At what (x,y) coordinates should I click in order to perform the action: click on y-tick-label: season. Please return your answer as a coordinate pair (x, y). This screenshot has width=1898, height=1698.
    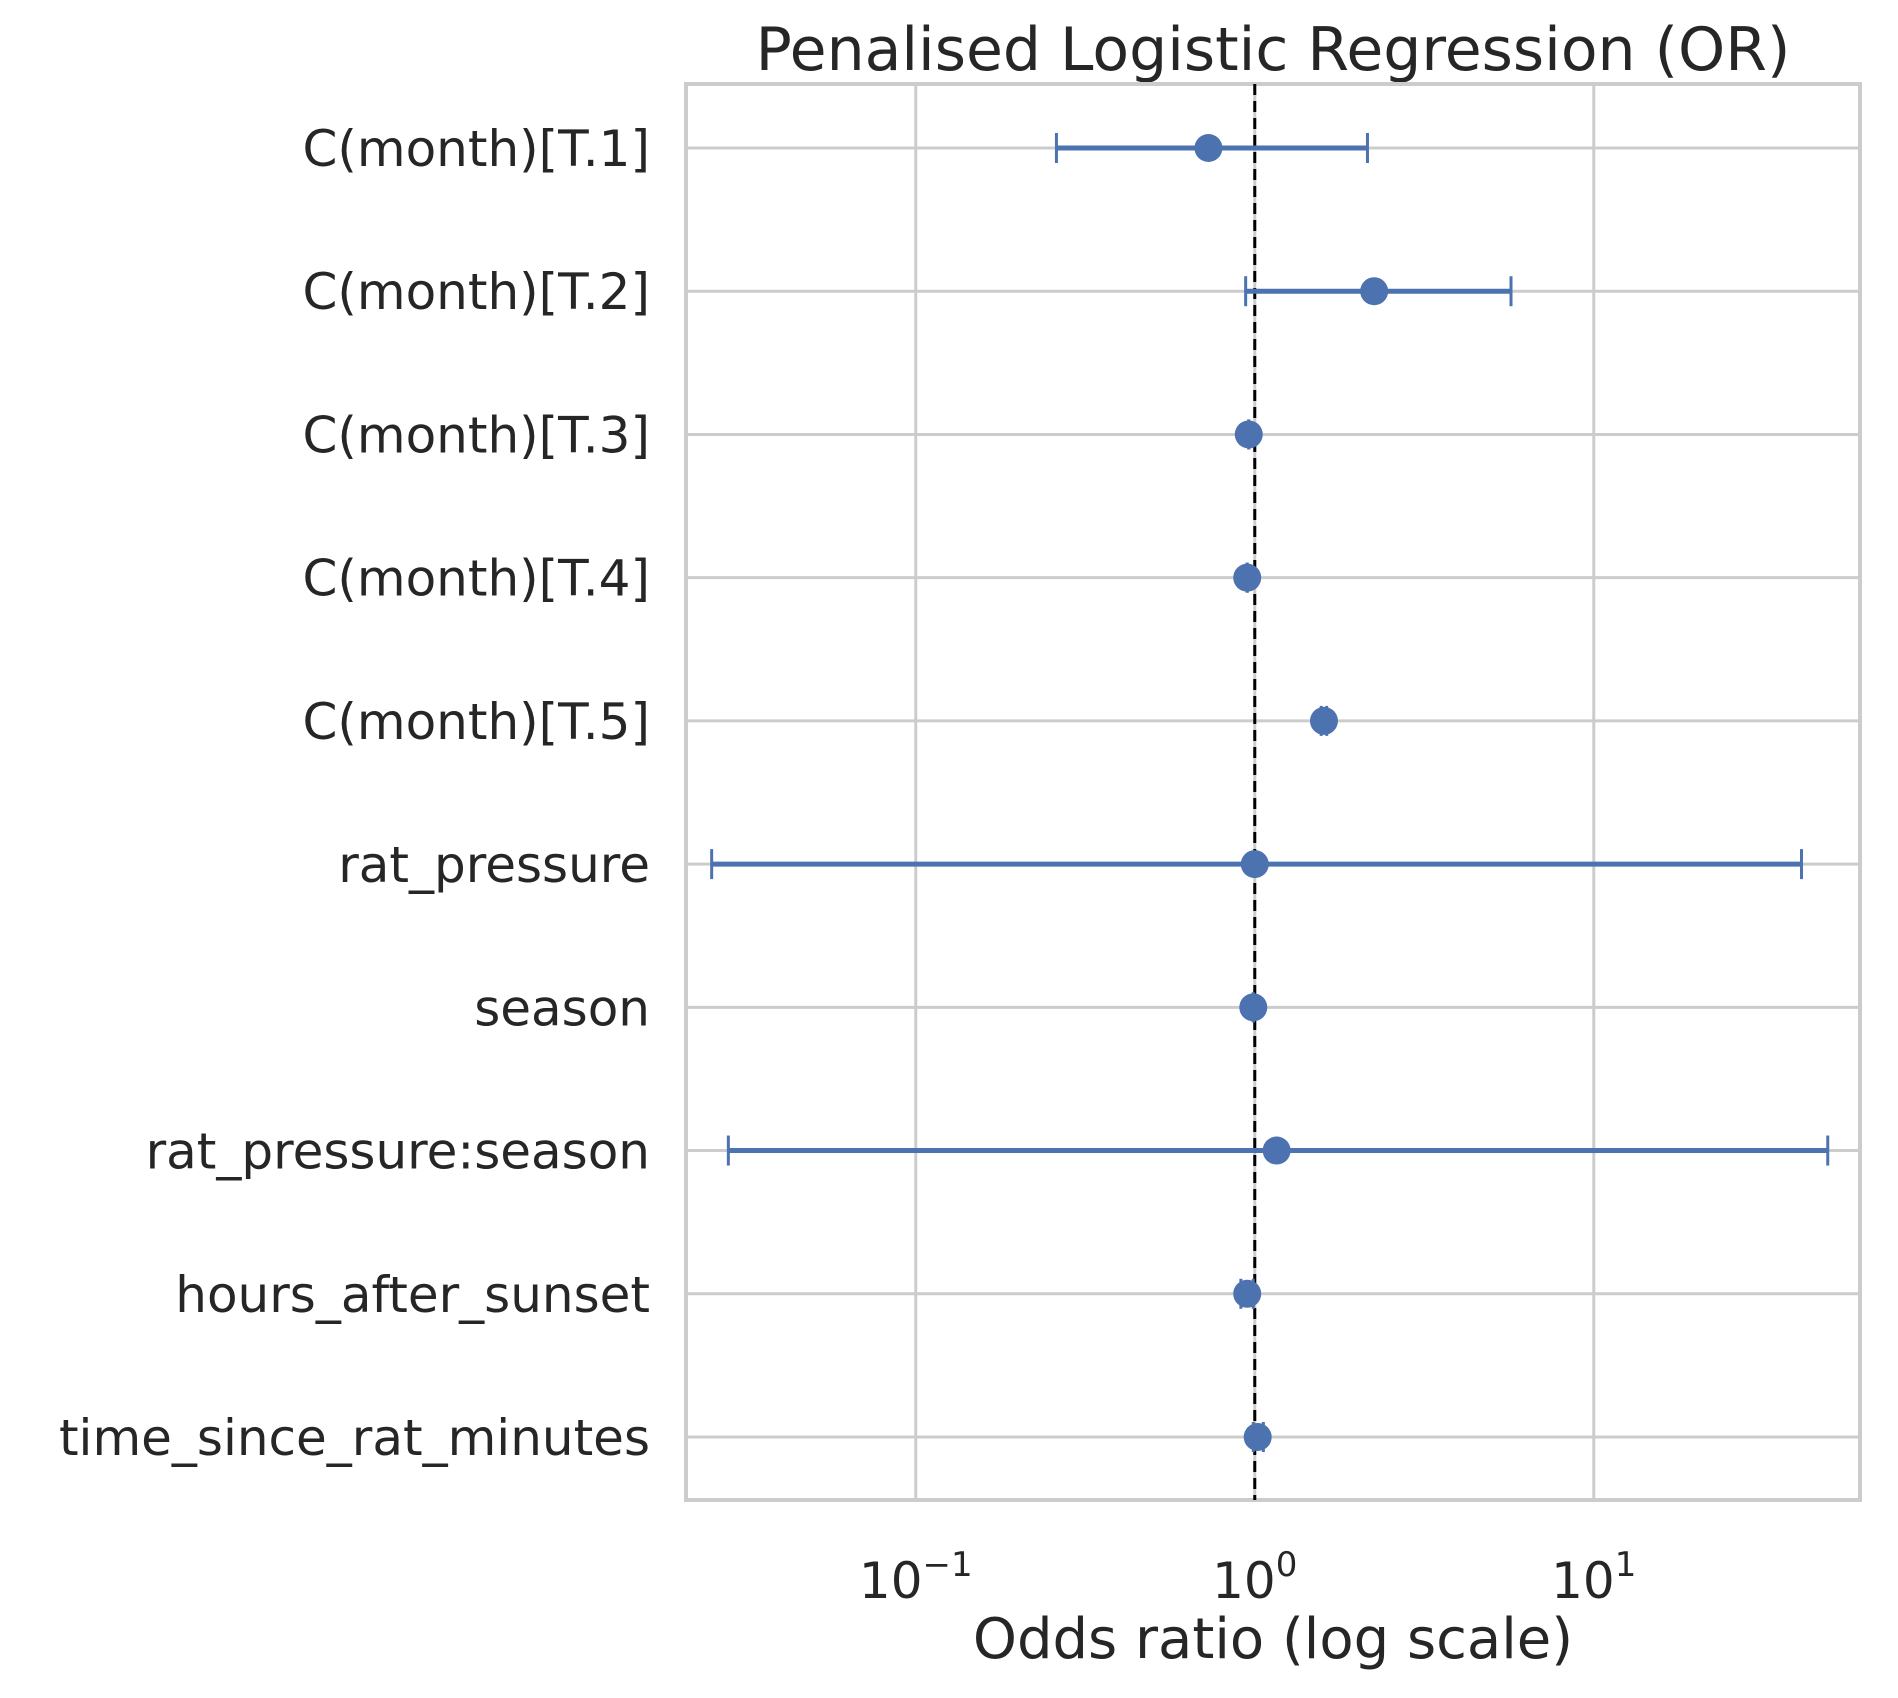
    Looking at the image, I should click on (562, 1008).